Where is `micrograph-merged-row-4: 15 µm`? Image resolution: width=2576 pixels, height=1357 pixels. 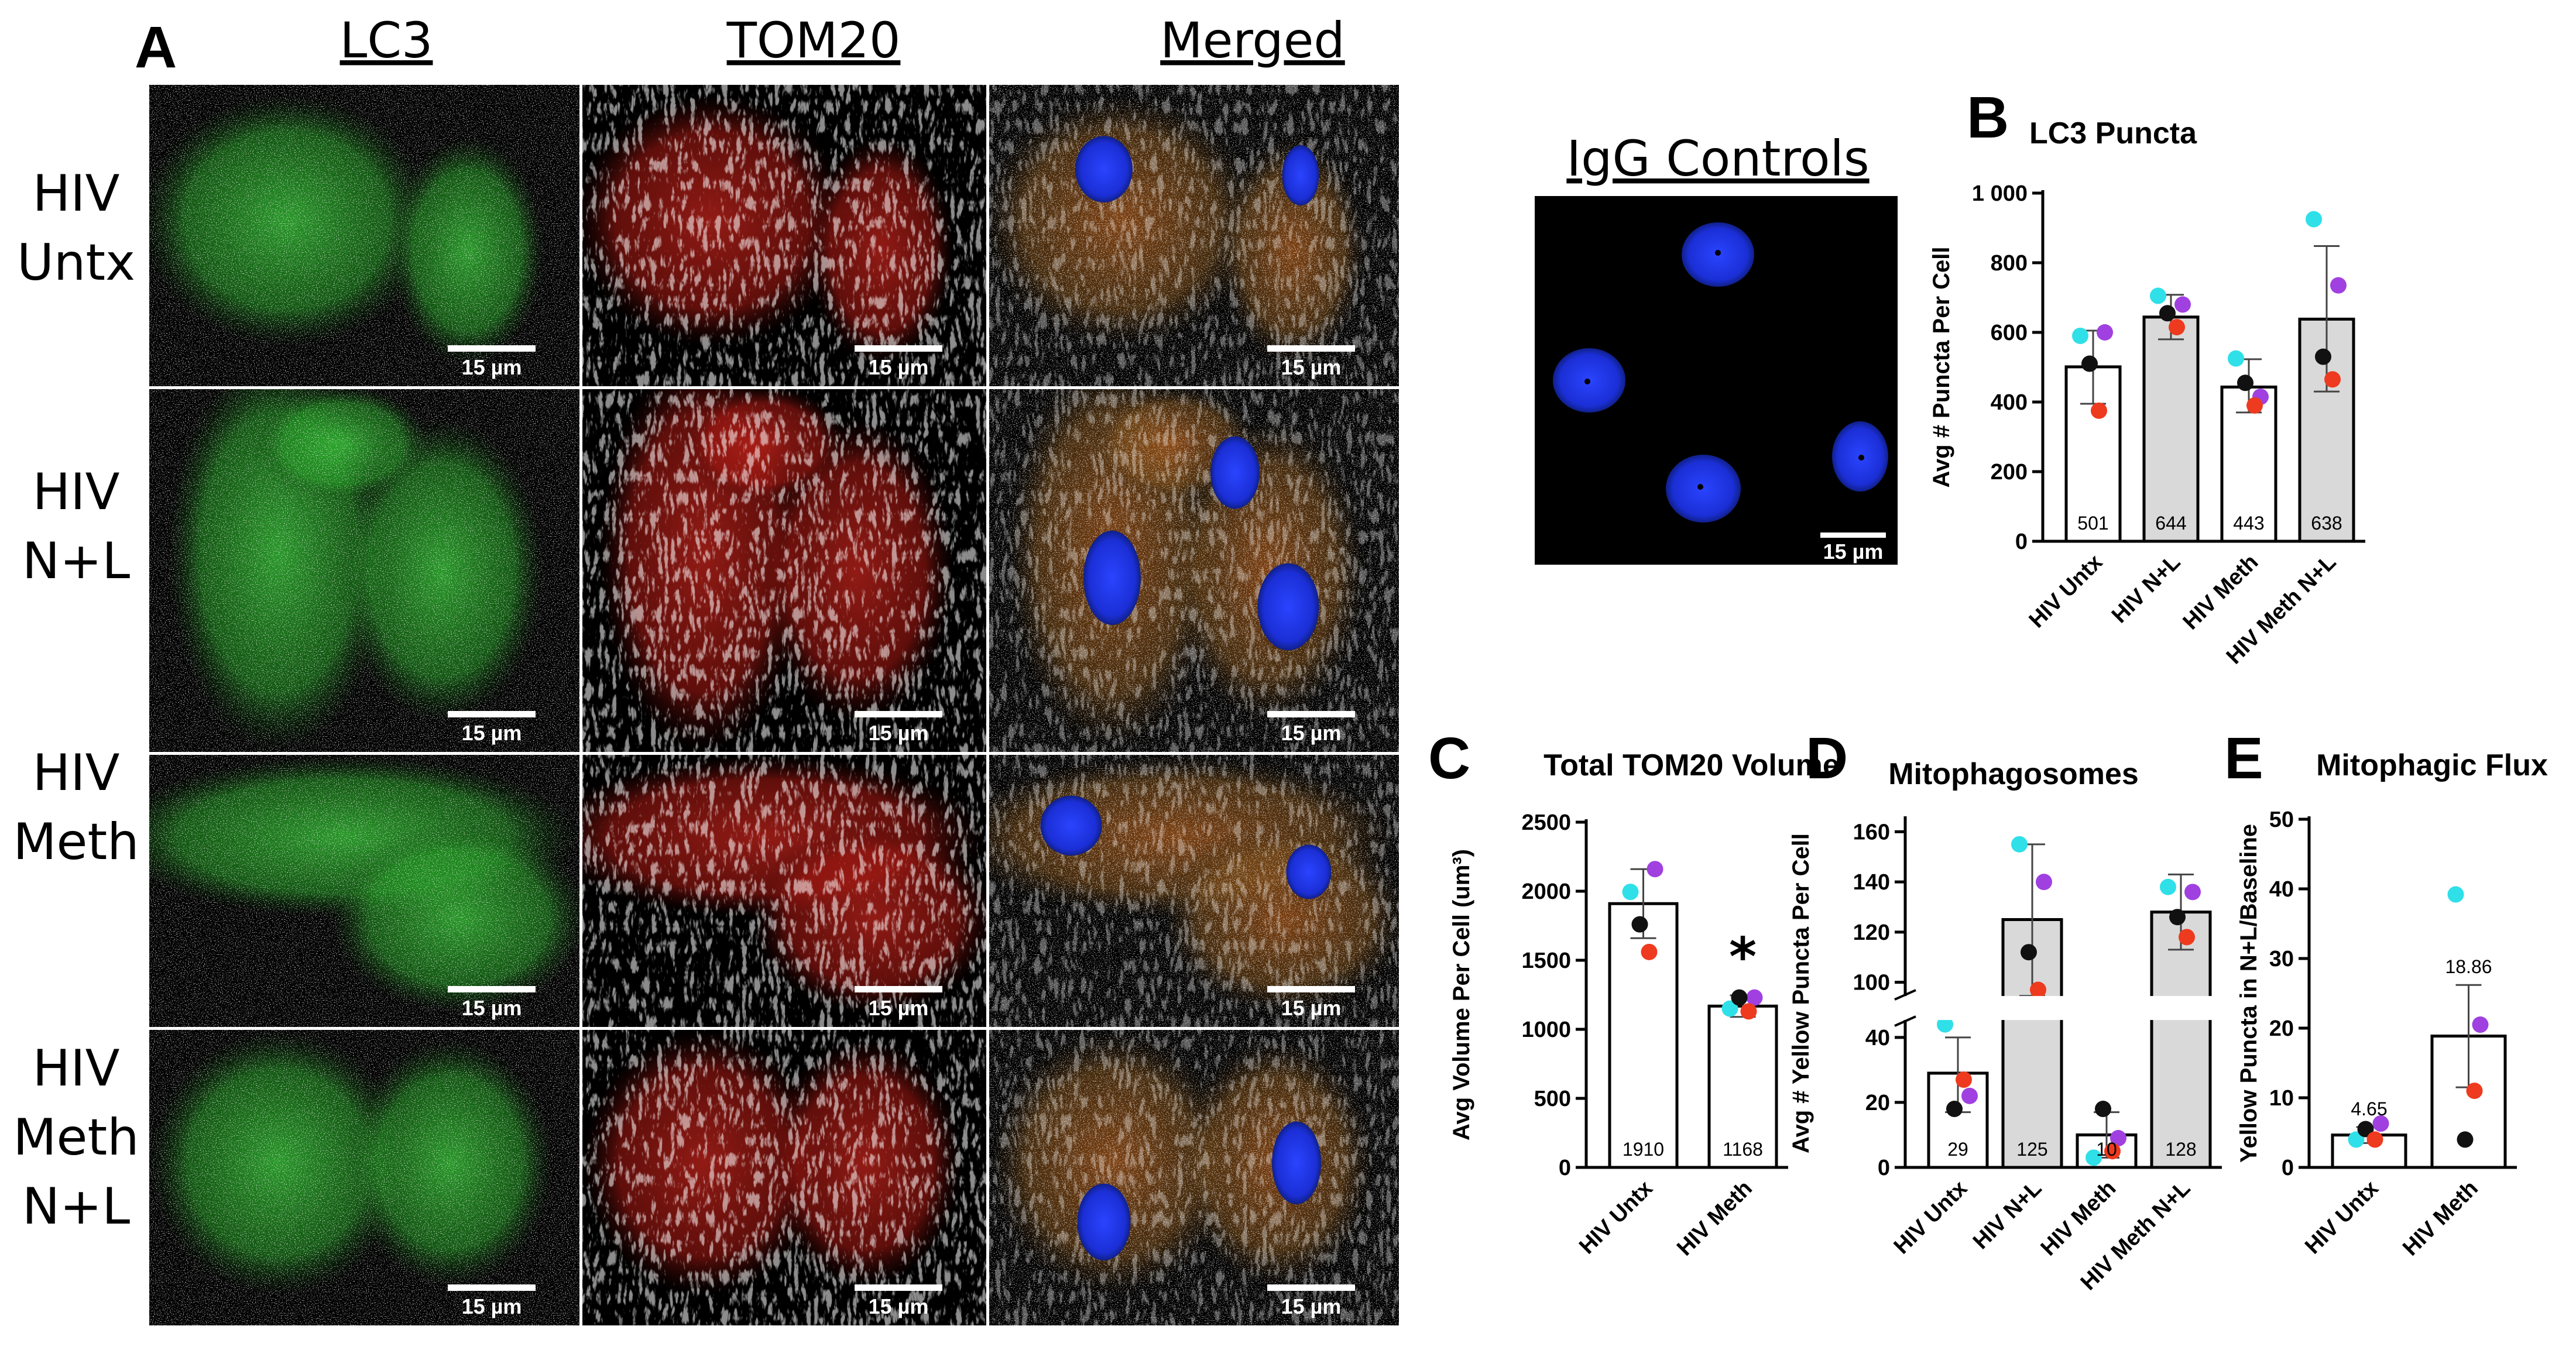 micrograph-merged-row-4: 15 µm is located at coordinates (1194, 1177).